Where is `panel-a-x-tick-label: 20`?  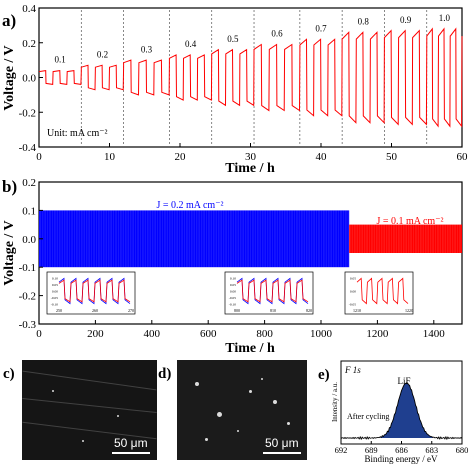
panel-a-x-tick-label: 20 is located at coordinates (181, 157).